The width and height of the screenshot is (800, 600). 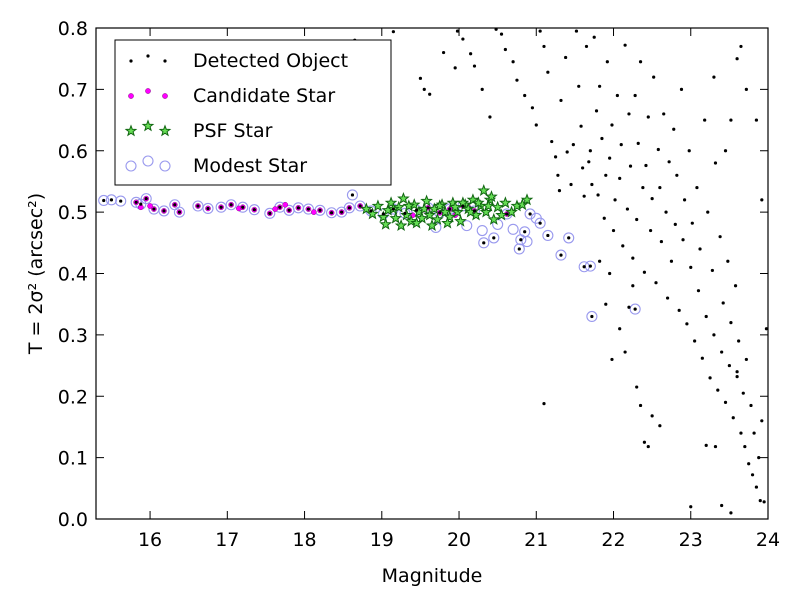 What do you see at coordinates (216, 166) in the screenshot?
I see `legend-entry: Modest Star` at bounding box center [216, 166].